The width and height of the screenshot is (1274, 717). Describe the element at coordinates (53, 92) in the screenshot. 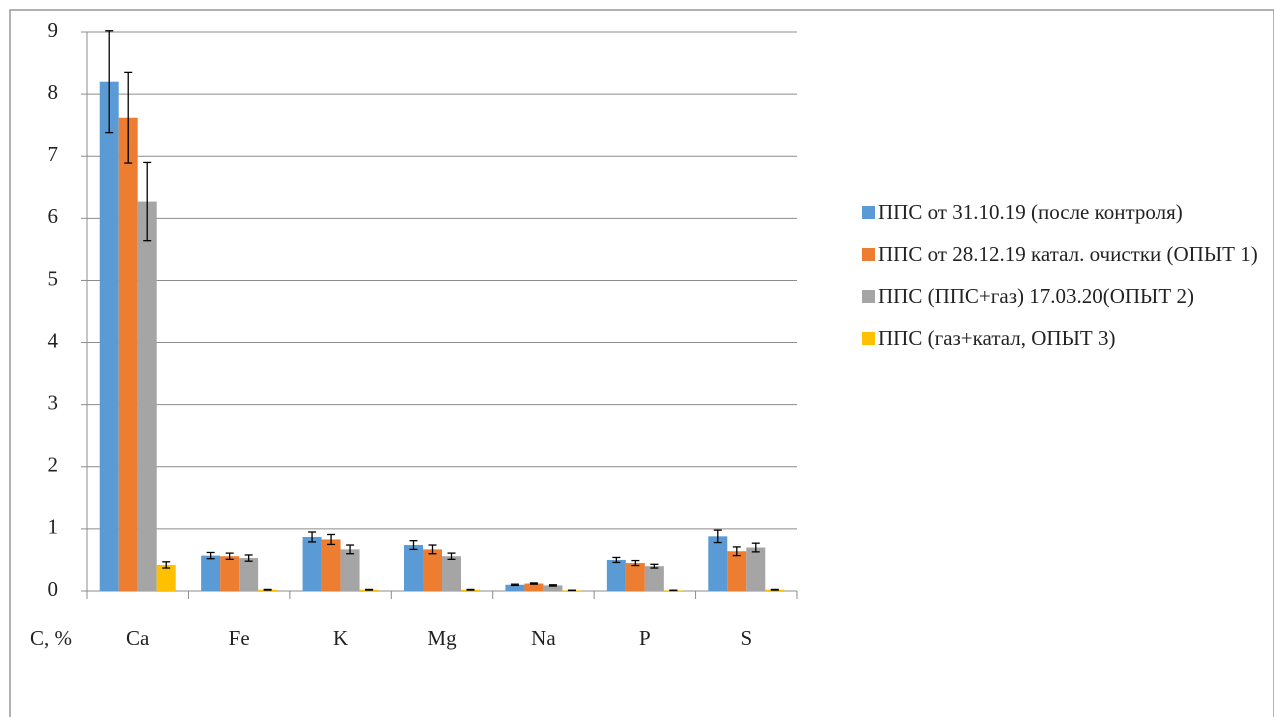

I see `y-tick-label: 8` at that location.